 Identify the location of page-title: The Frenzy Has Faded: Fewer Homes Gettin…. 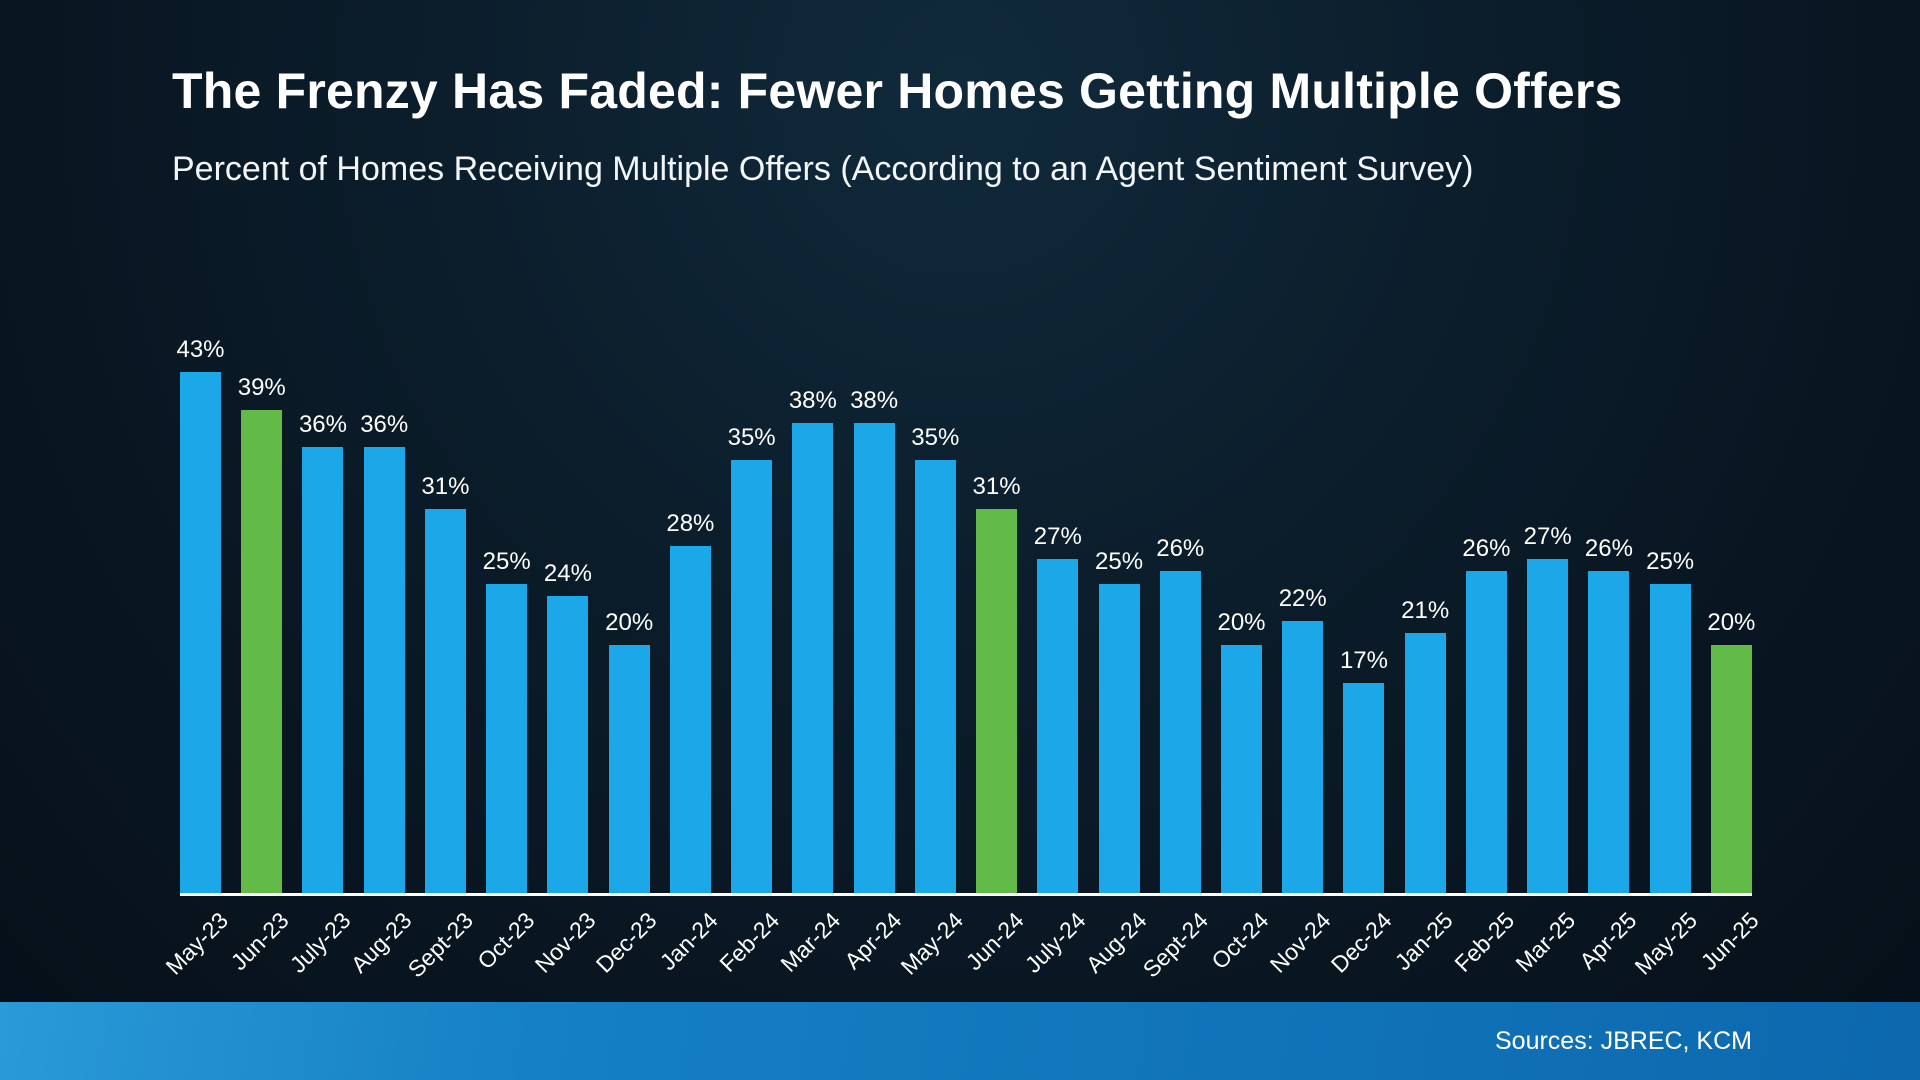
(897, 91).